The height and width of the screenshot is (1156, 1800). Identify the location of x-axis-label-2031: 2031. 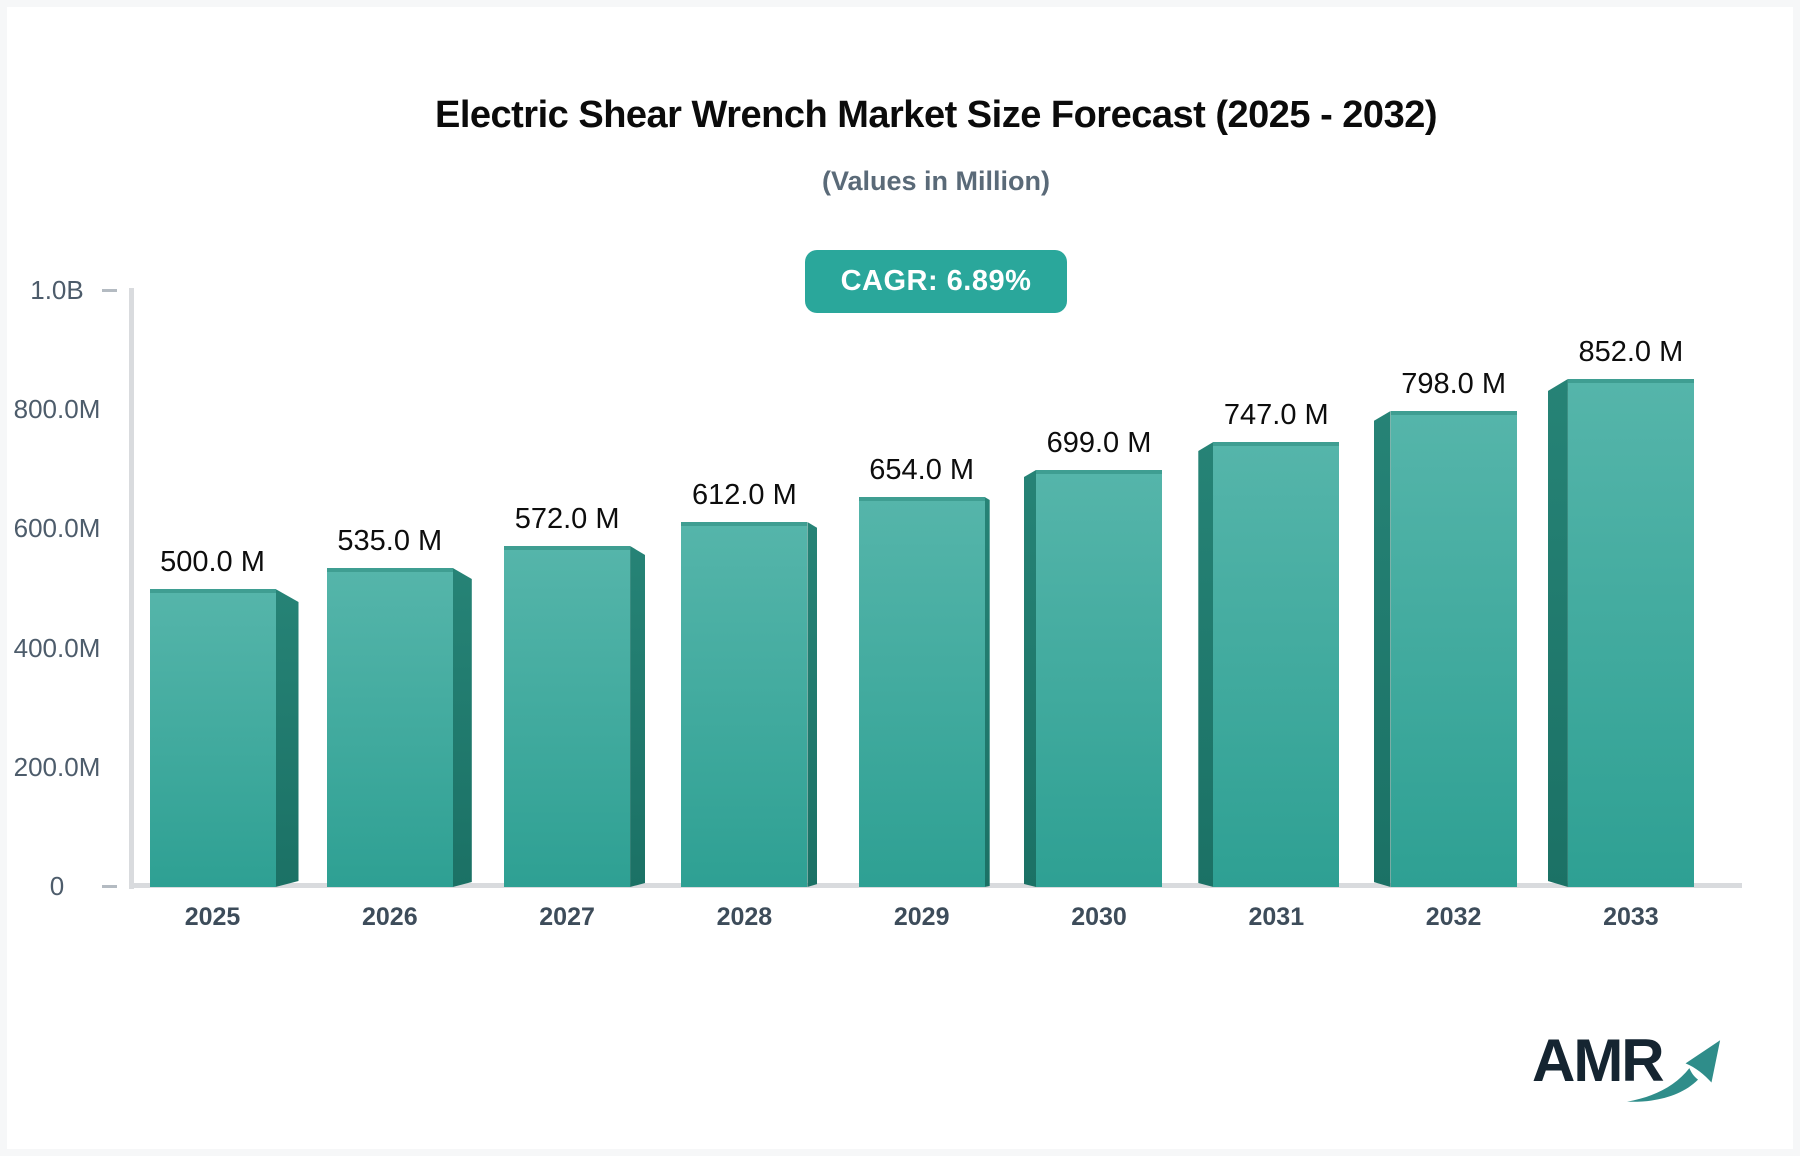
(1276, 917).